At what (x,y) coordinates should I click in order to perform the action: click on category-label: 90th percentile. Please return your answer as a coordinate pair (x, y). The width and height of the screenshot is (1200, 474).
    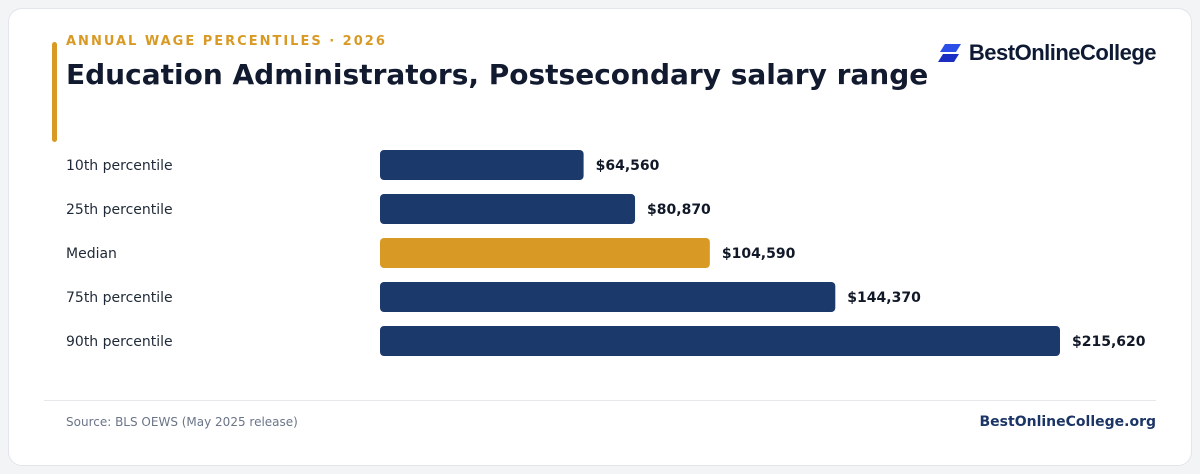
    Looking at the image, I should click on (119, 342).